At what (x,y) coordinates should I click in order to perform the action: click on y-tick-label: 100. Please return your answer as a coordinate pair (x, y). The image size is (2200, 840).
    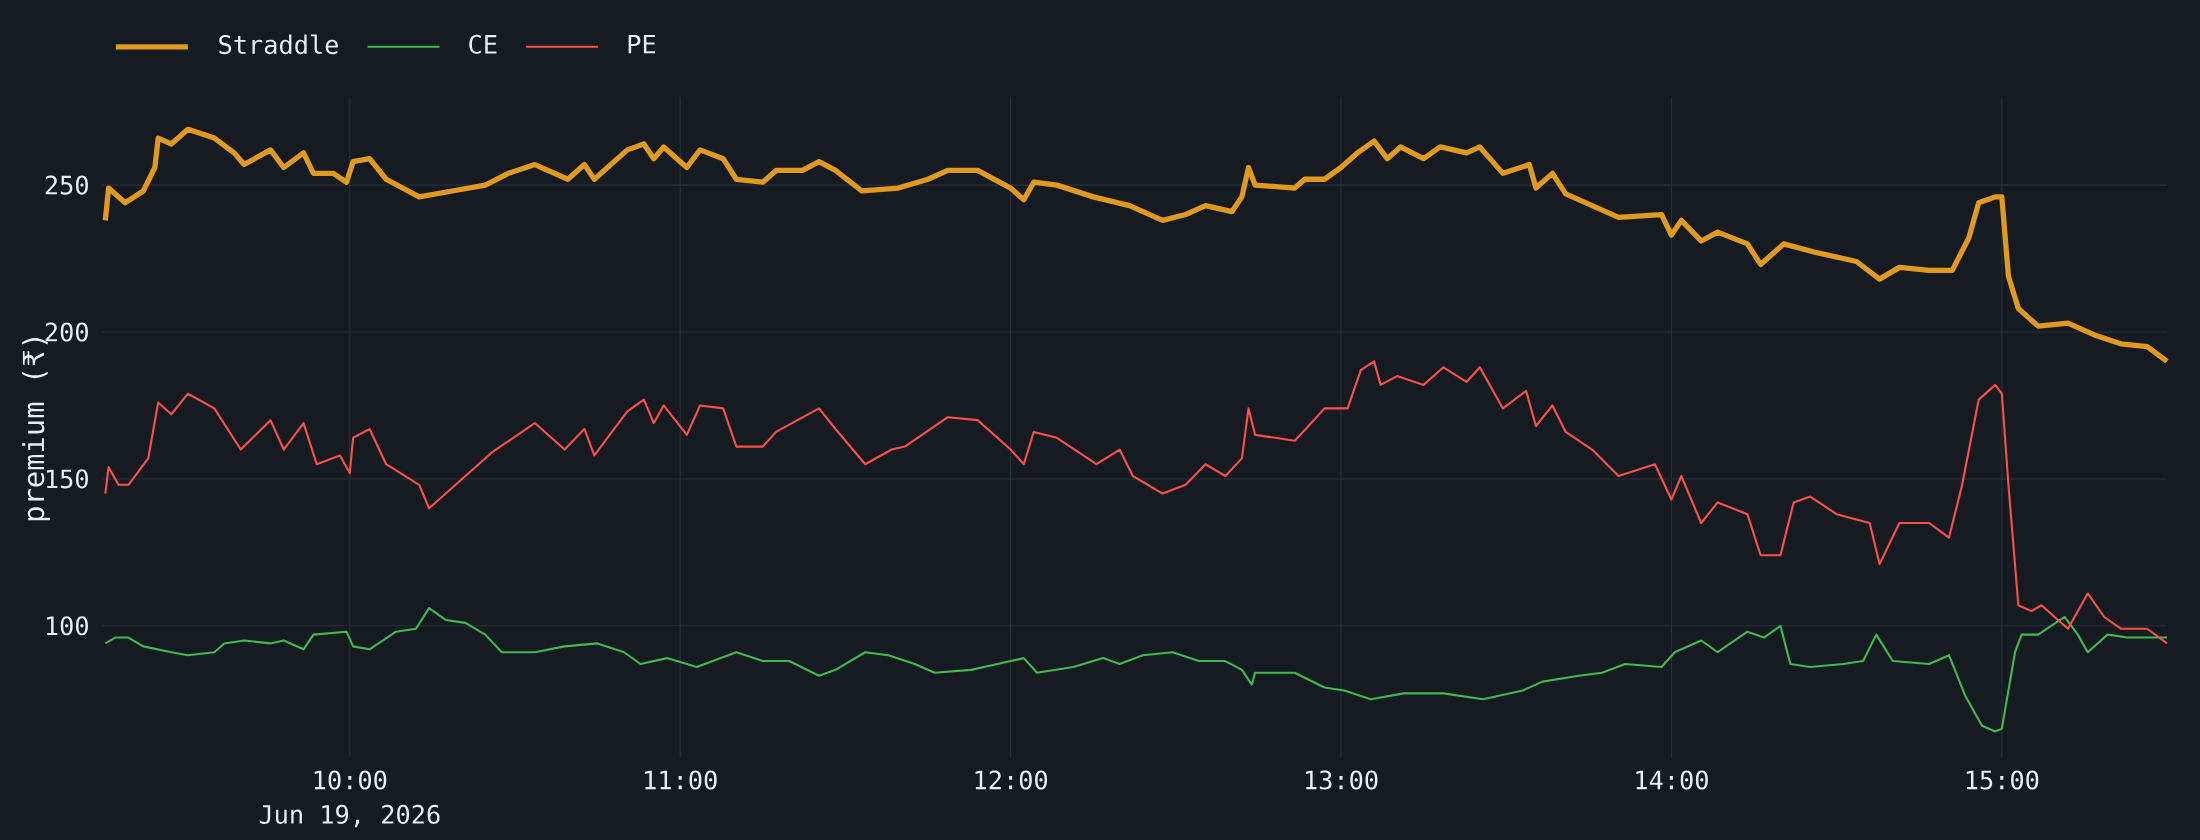
    Looking at the image, I should click on (67, 626).